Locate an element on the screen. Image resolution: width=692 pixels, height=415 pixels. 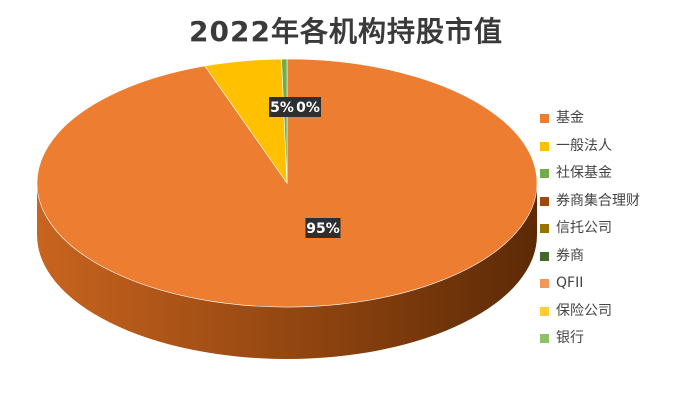
legend-item-0: 基金 is located at coordinates (615, 122).